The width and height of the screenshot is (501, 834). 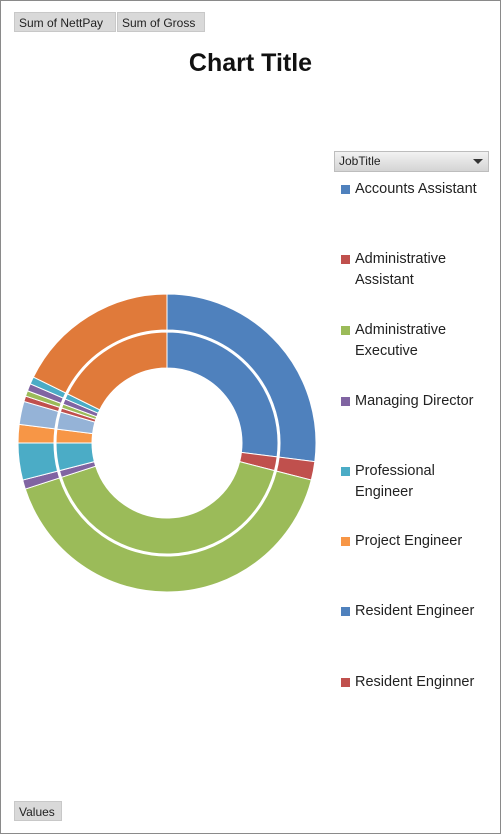 I want to click on legend-label: Administrative Executive, so click(x=401, y=340).